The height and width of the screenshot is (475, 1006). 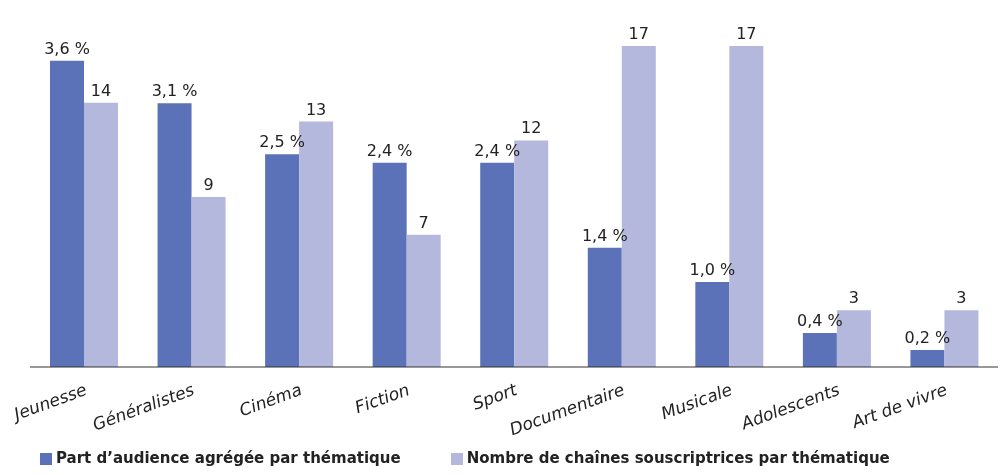 What do you see at coordinates (712, 269) in the screenshot?
I see `data-label: 1,0 %` at bounding box center [712, 269].